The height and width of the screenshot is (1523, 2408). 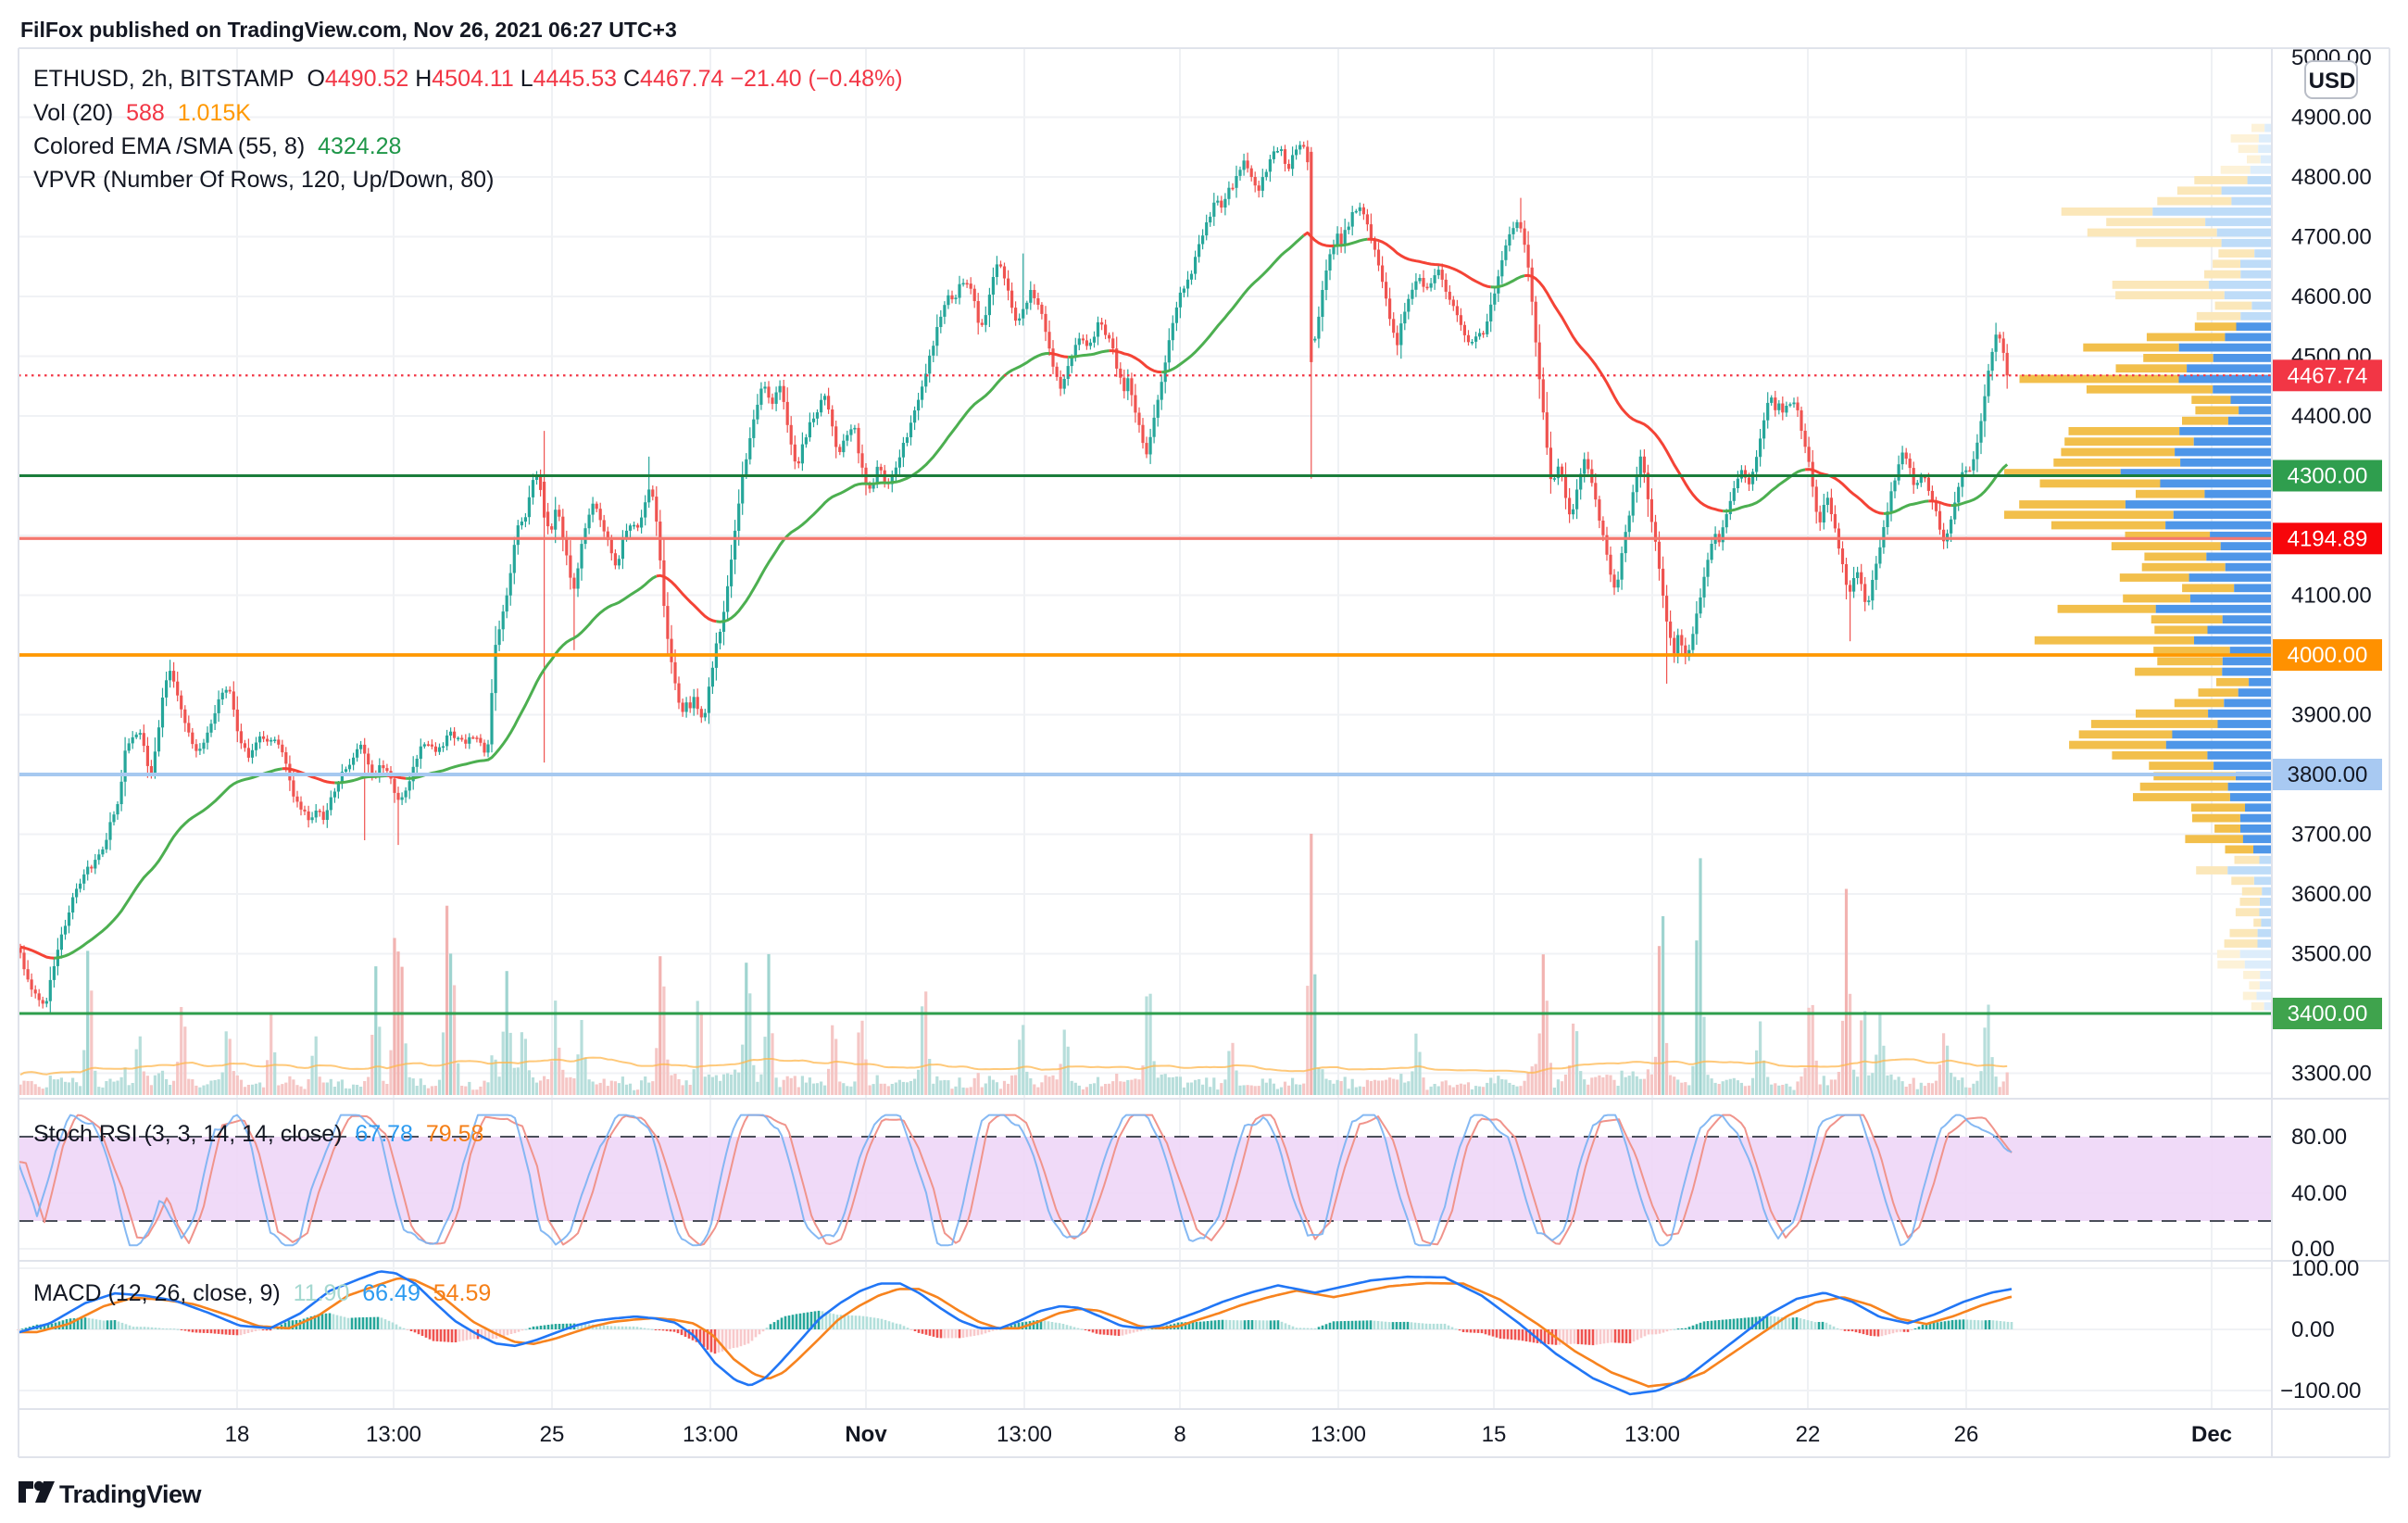 I want to click on svg-text: 26, so click(x=1967, y=1434).